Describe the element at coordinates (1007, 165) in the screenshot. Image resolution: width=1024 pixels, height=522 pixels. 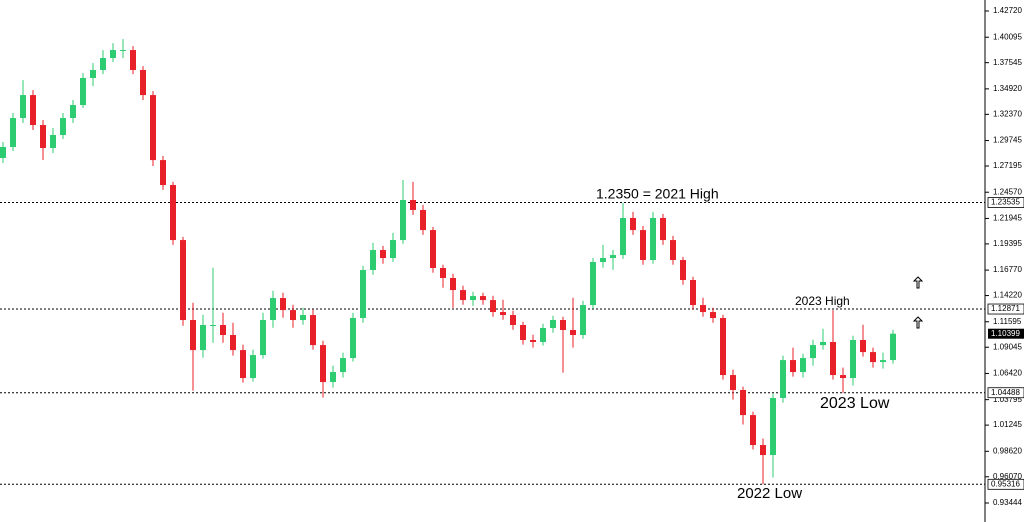
I see `y-tick-label: 1.27195` at that location.